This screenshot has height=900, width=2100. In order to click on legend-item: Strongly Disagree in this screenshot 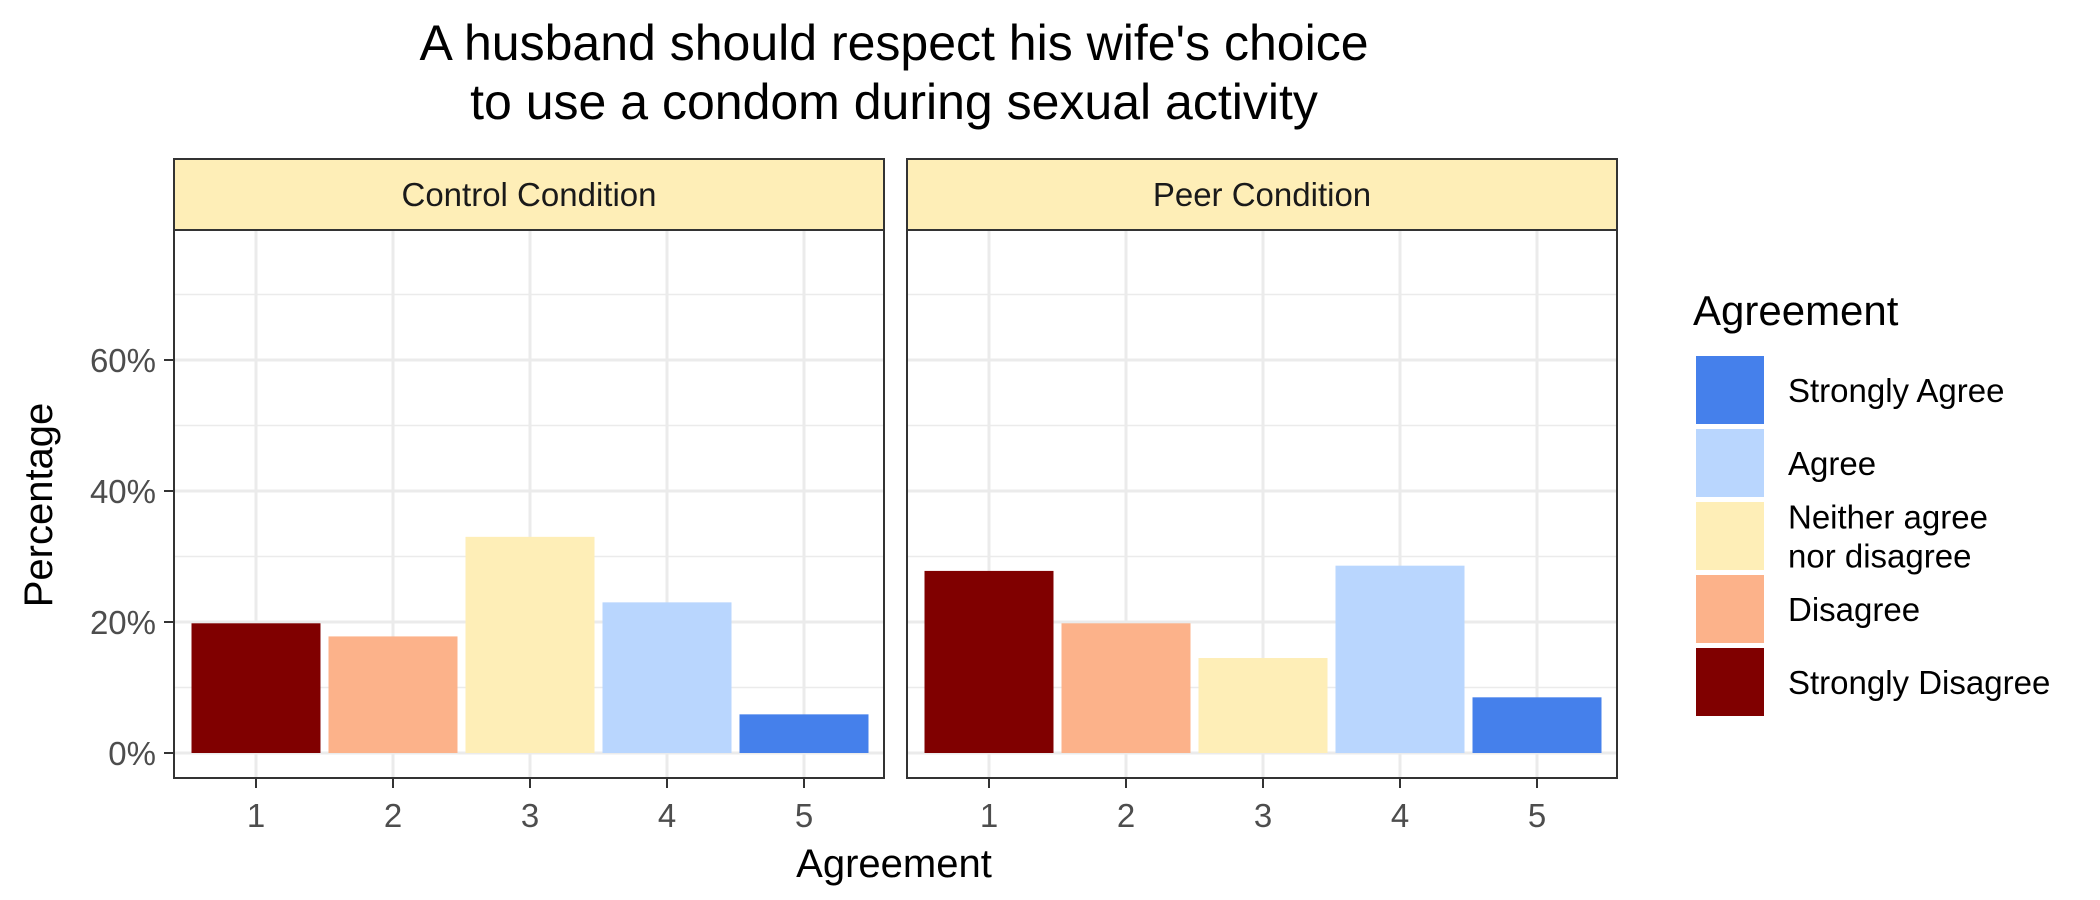, I will do `click(1873, 682)`.